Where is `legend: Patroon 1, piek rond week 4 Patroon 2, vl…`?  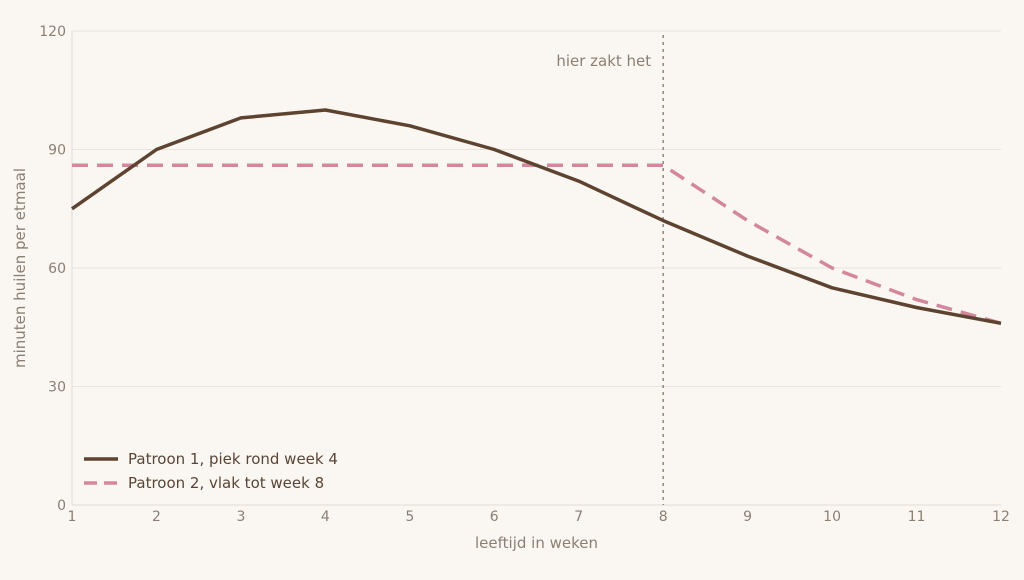
legend: Patroon 1, piek rond week 4 Patroon 2, vl… is located at coordinates (211, 471).